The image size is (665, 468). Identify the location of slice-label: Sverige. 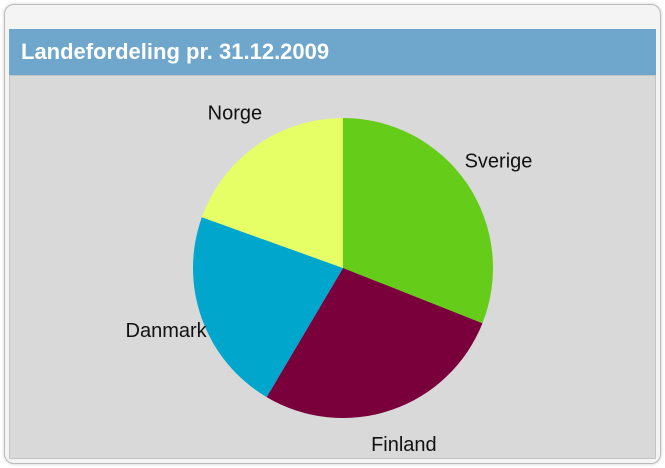
(499, 162).